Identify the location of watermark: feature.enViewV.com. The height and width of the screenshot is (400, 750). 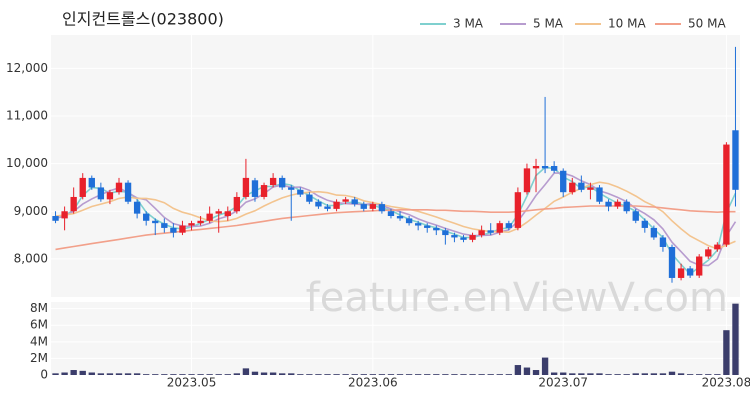
(517, 298).